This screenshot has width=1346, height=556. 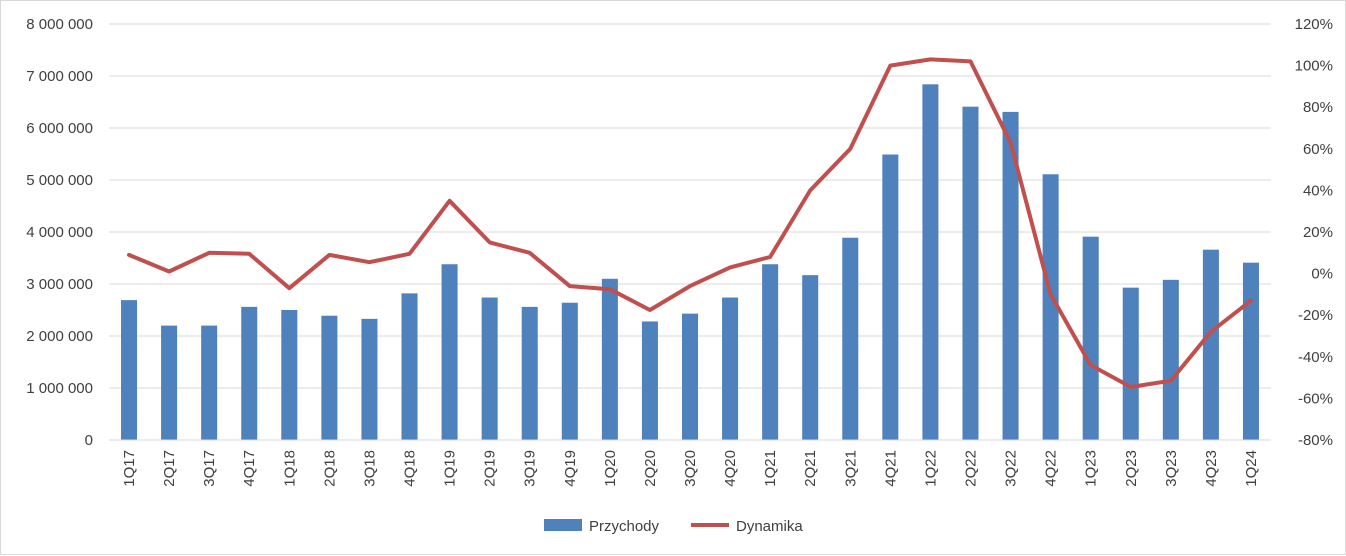 I want to click on bar-przychody-2Q23, so click(x=1131, y=364).